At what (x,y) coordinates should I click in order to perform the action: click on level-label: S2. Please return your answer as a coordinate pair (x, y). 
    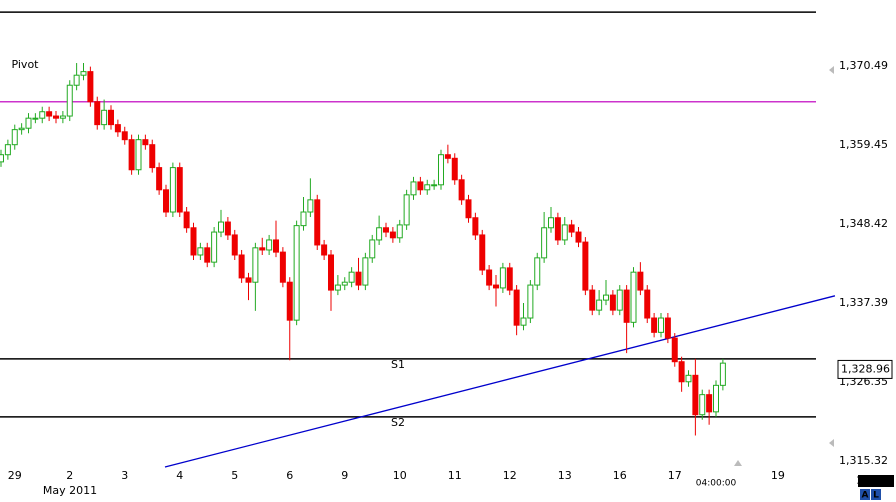
    Looking at the image, I should click on (398, 422).